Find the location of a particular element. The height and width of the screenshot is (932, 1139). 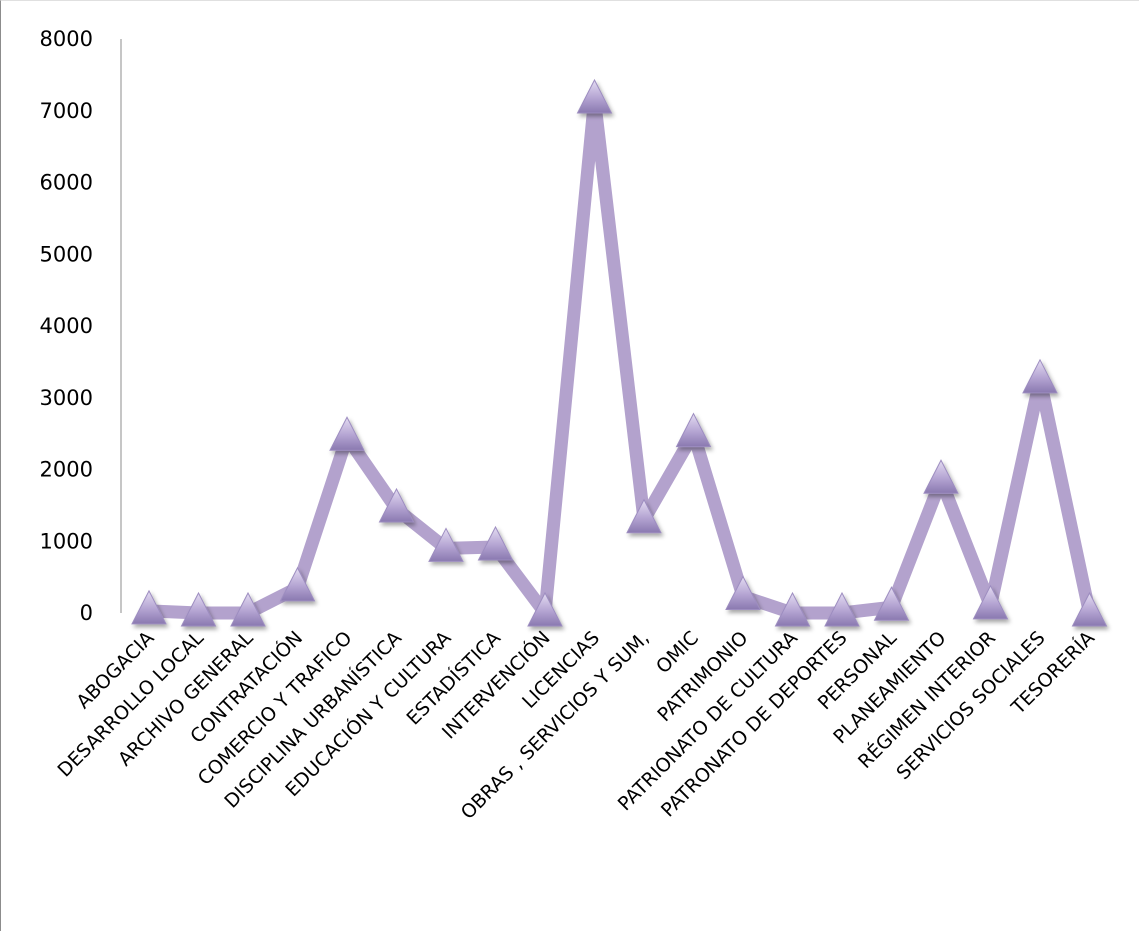

y-tick-label: 2000 is located at coordinates (66, 470).